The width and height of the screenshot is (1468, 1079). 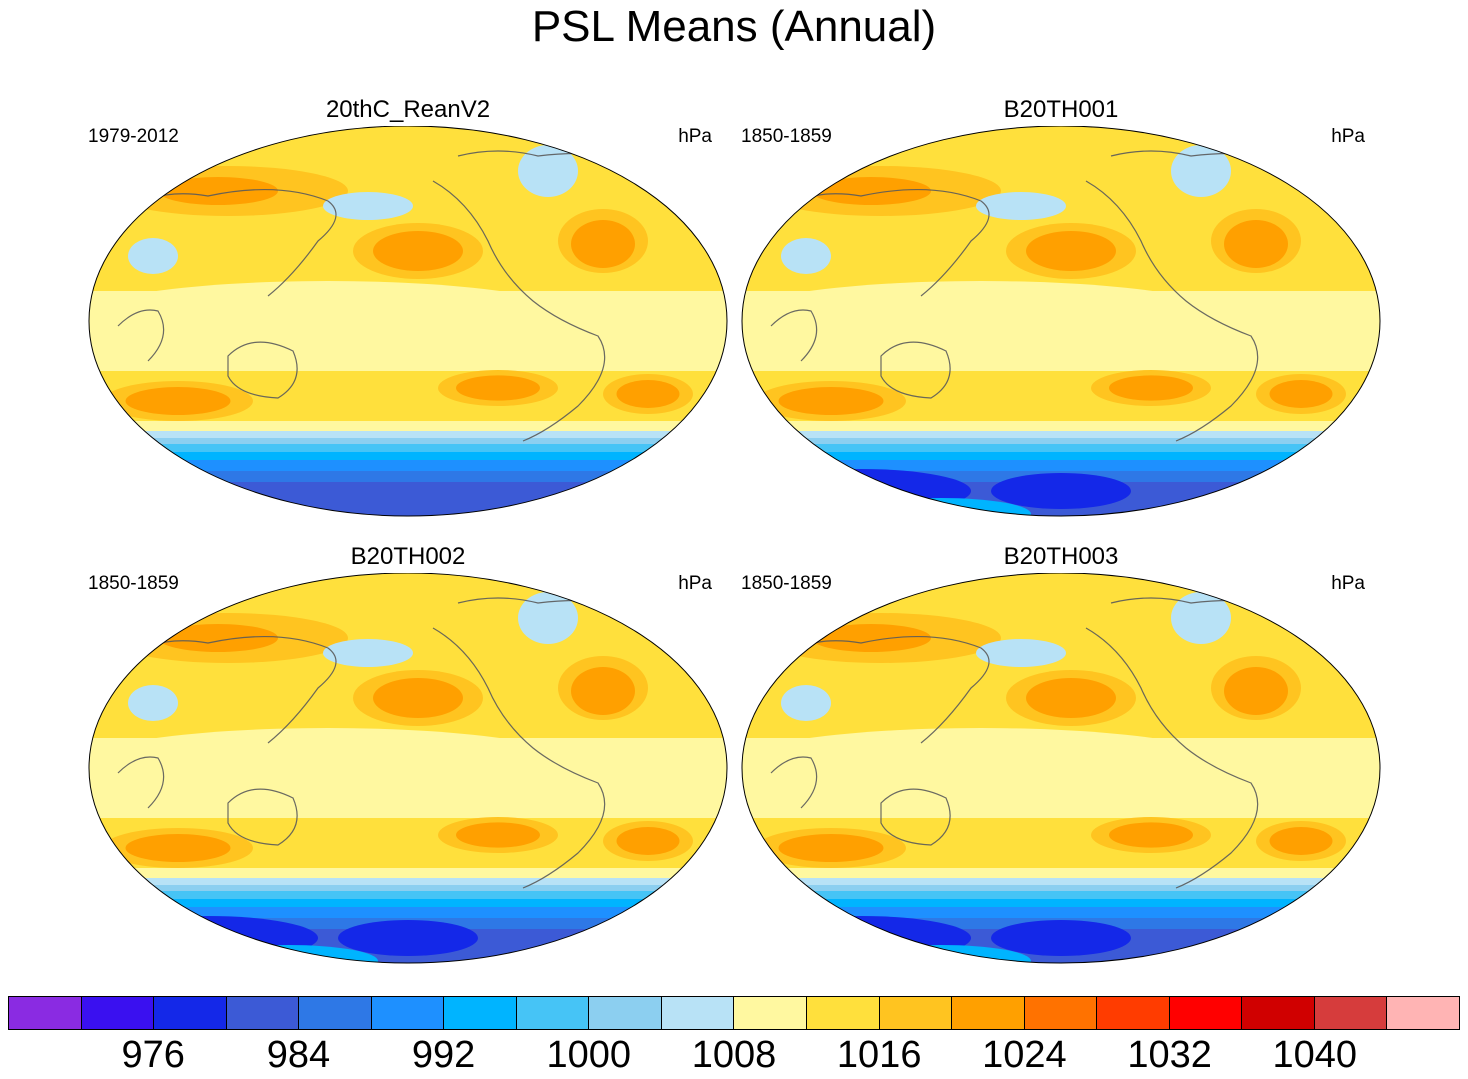 I want to click on figure-title: PSL Means (Annual), so click(x=734, y=26).